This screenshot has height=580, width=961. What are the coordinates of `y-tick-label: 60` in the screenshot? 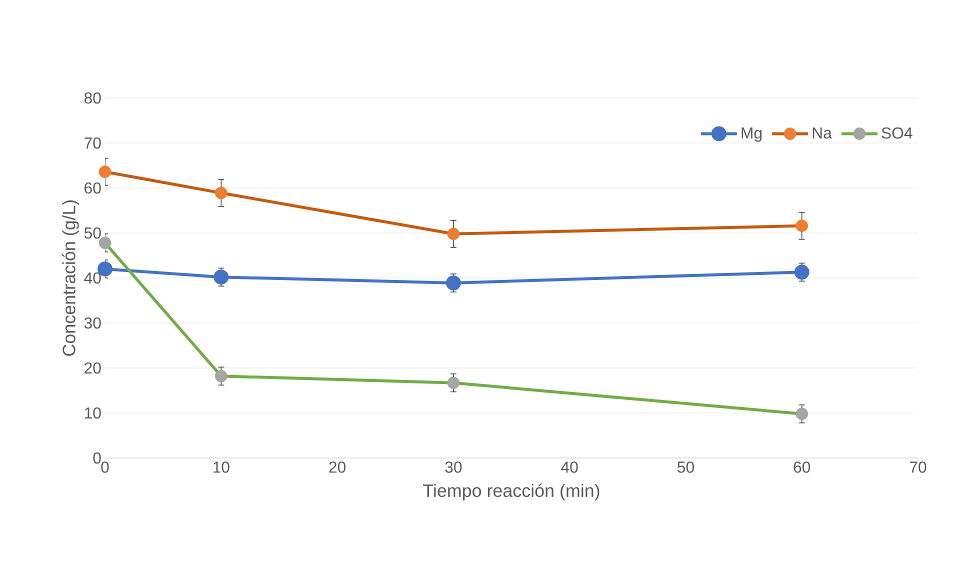 It's located at (92, 188).